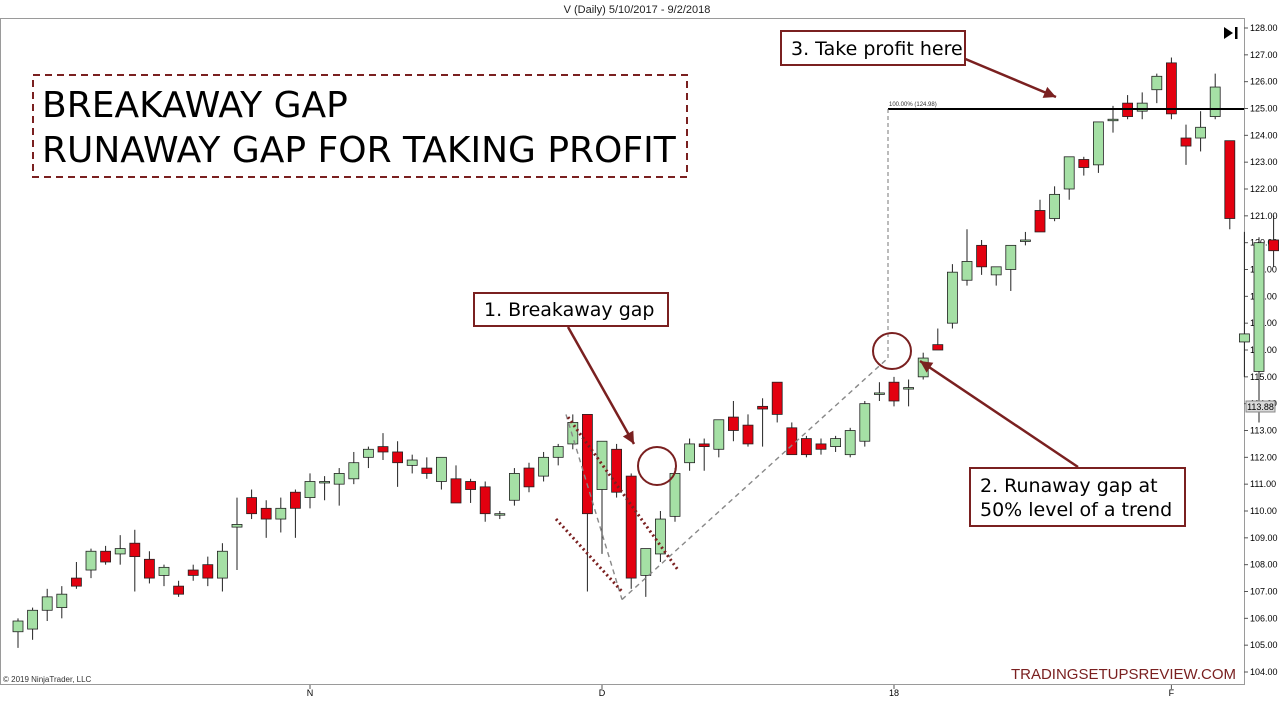 The height and width of the screenshot is (717, 1280). I want to click on note-2-line-2: 50% level of a trend, so click(1076, 510).